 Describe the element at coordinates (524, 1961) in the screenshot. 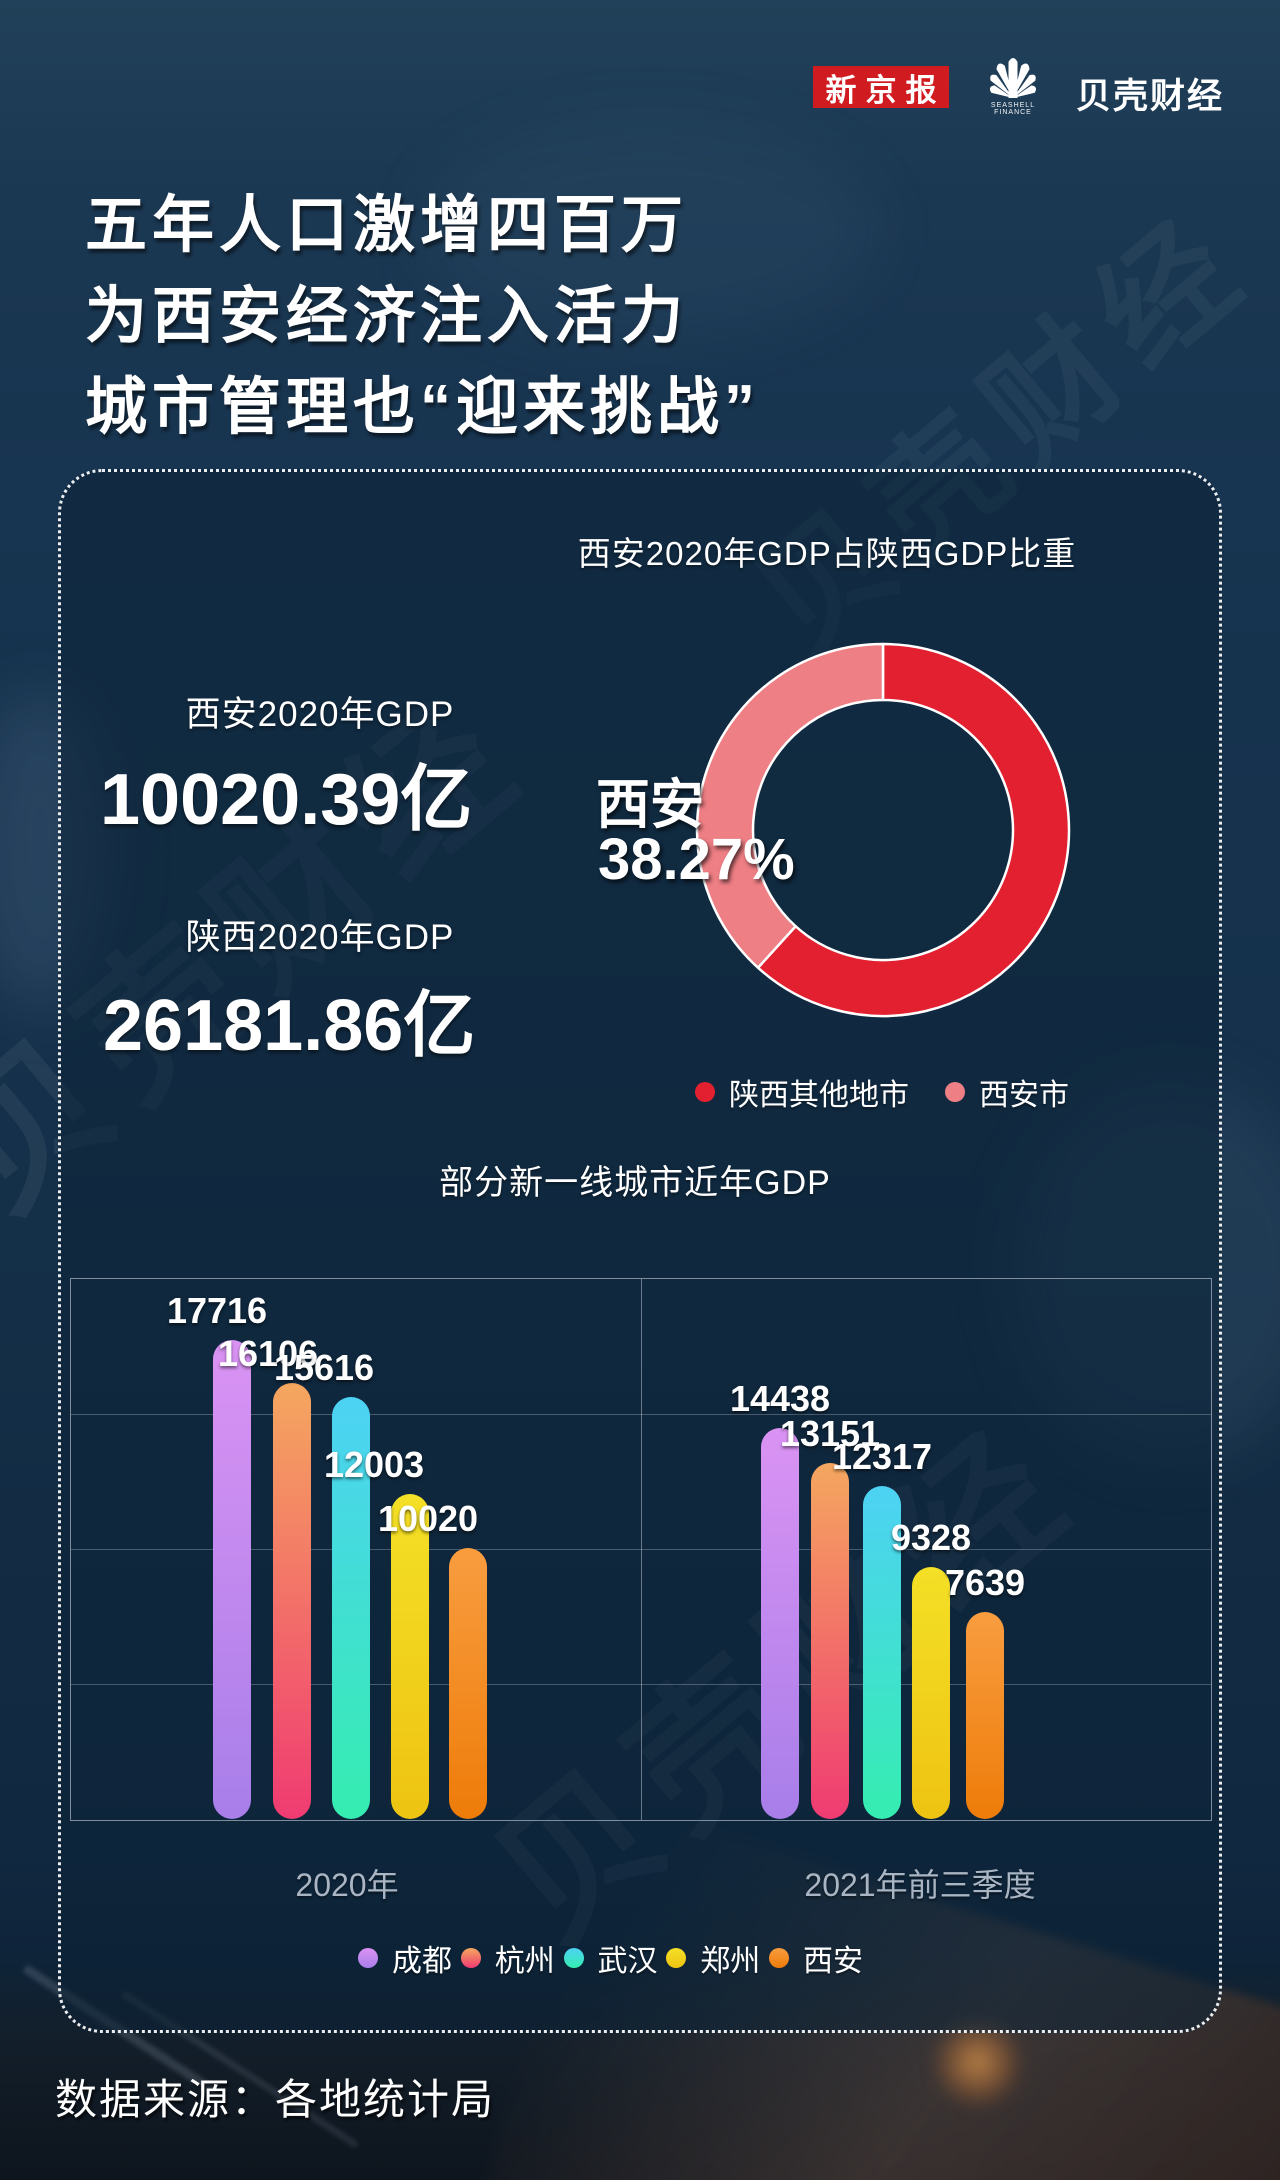

I see `legend-label: 杭州` at that location.